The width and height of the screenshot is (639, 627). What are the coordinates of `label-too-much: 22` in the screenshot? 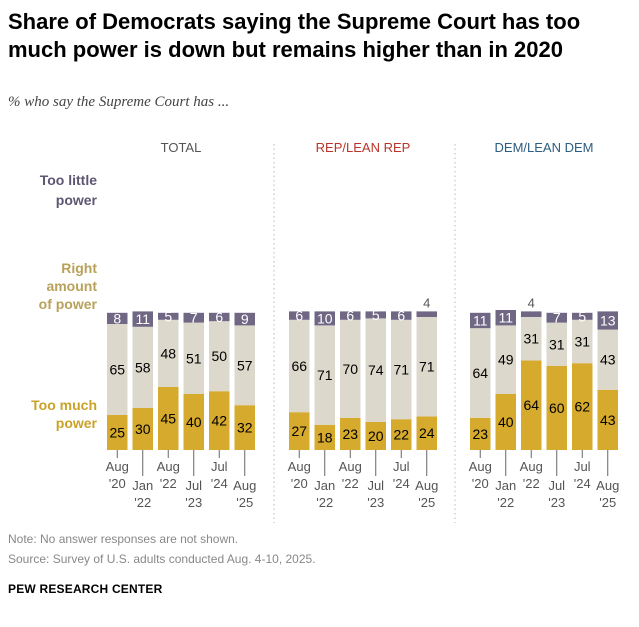 It's located at (401, 435).